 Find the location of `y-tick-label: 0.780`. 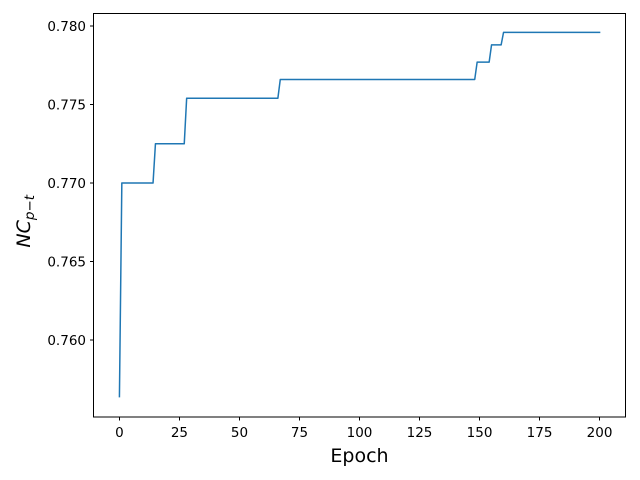

y-tick-label: 0.780 is located at coordinates (66, 27).